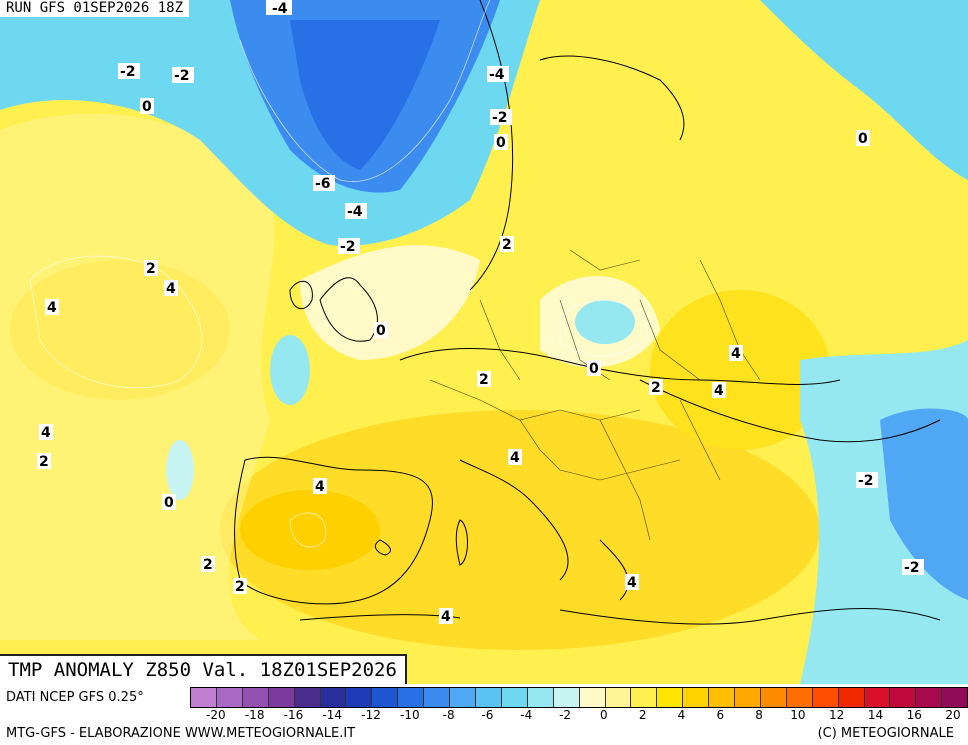 The width and height of the screenshot is (968, 745). Describe the element at coordinates (837, 715) in the screenshot. I see `legend-tick: 12` at that location.